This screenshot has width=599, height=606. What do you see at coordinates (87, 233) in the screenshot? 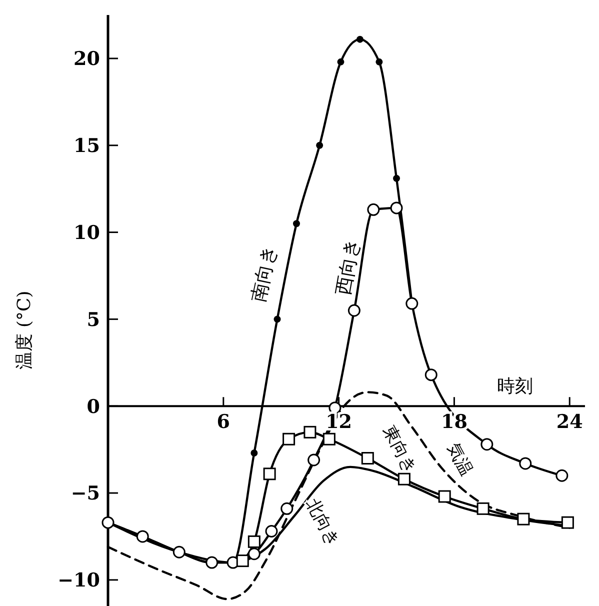
I see `y-tick-label: 10` at bounding box center [87, 233].